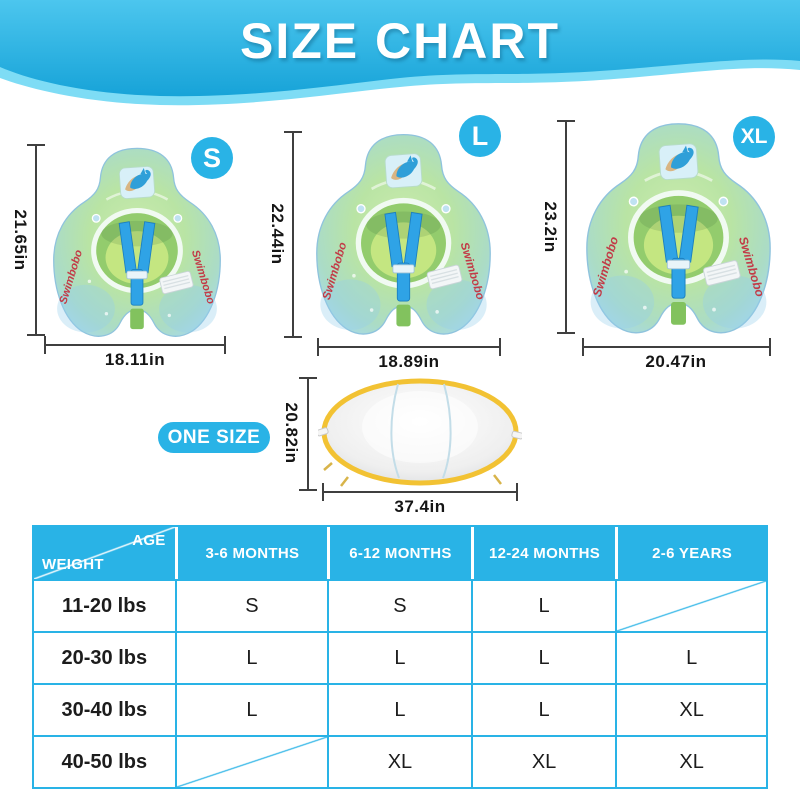 The width and height of the screenshot is (800, 800). I want to click on size-badge-xl: XL, so click(754, 137).